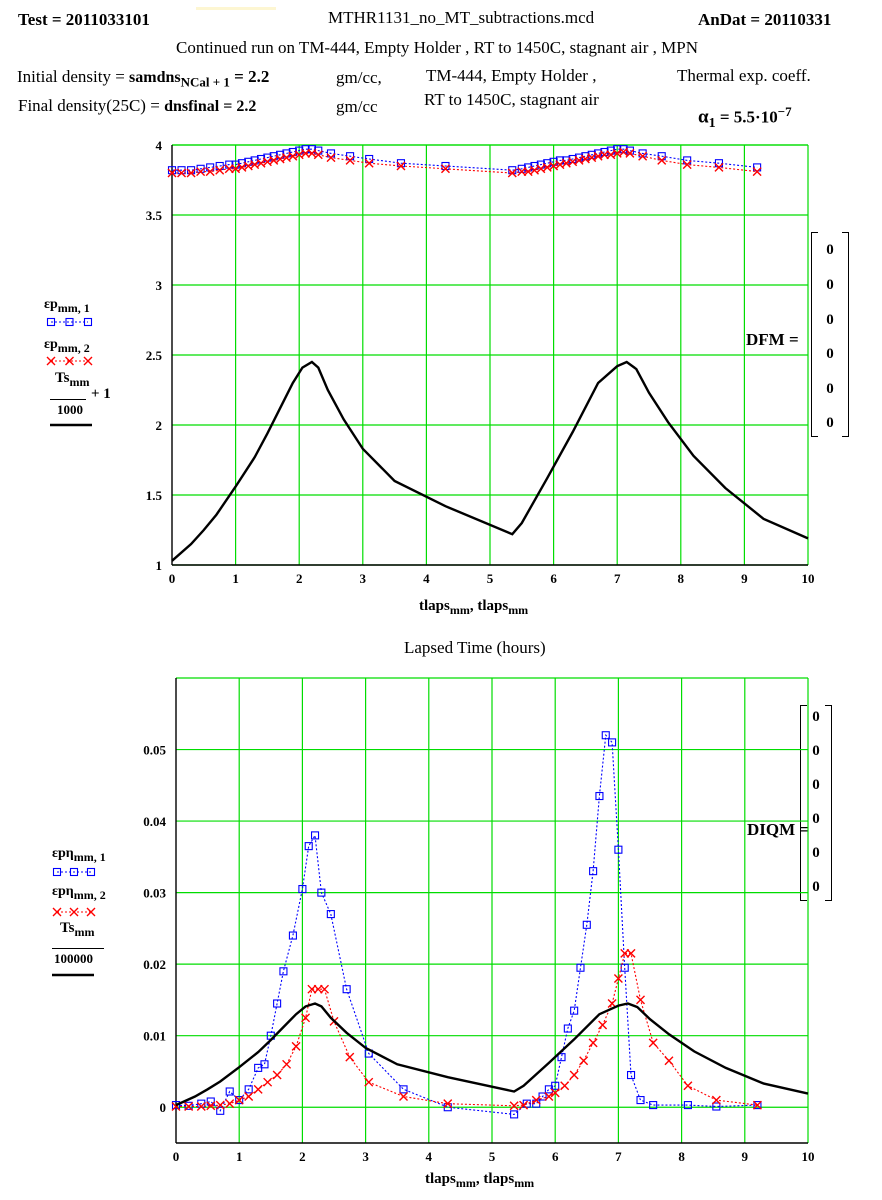 The image size is (882, 1200). Describe the element at coordinates (154, 495) in the screenshot. I see `y-tick-label: 1.5` at that location.